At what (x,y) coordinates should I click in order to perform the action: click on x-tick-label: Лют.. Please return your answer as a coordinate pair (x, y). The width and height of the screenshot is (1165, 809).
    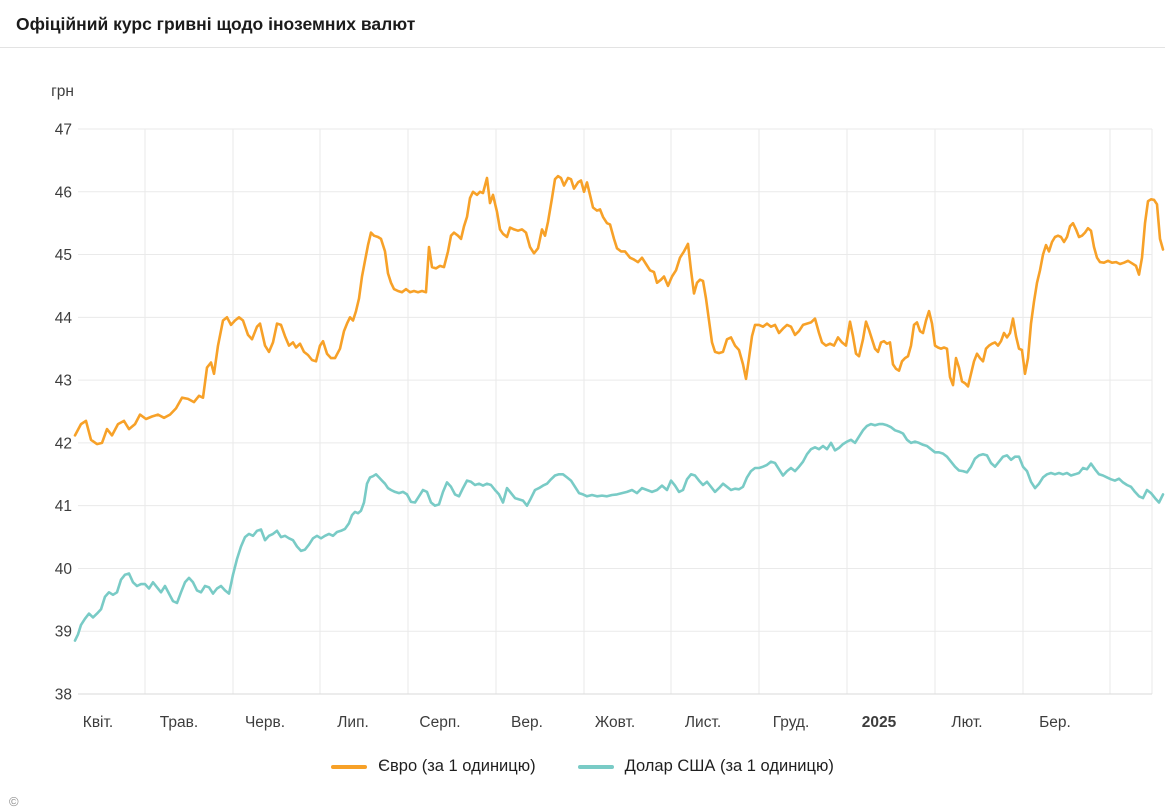
    Looking at the image, I should click on (966, 722).